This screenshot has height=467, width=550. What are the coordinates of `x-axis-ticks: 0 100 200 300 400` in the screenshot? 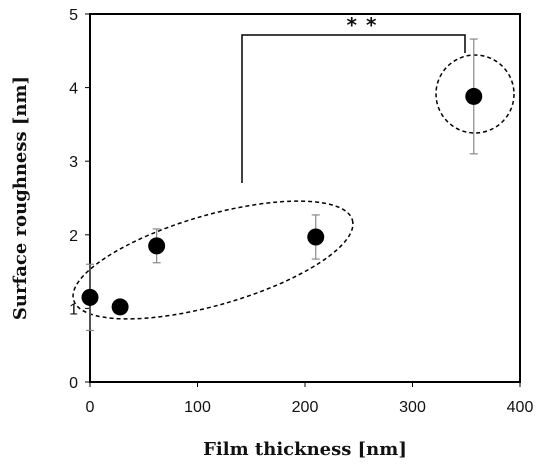 It's located at (310, 399).